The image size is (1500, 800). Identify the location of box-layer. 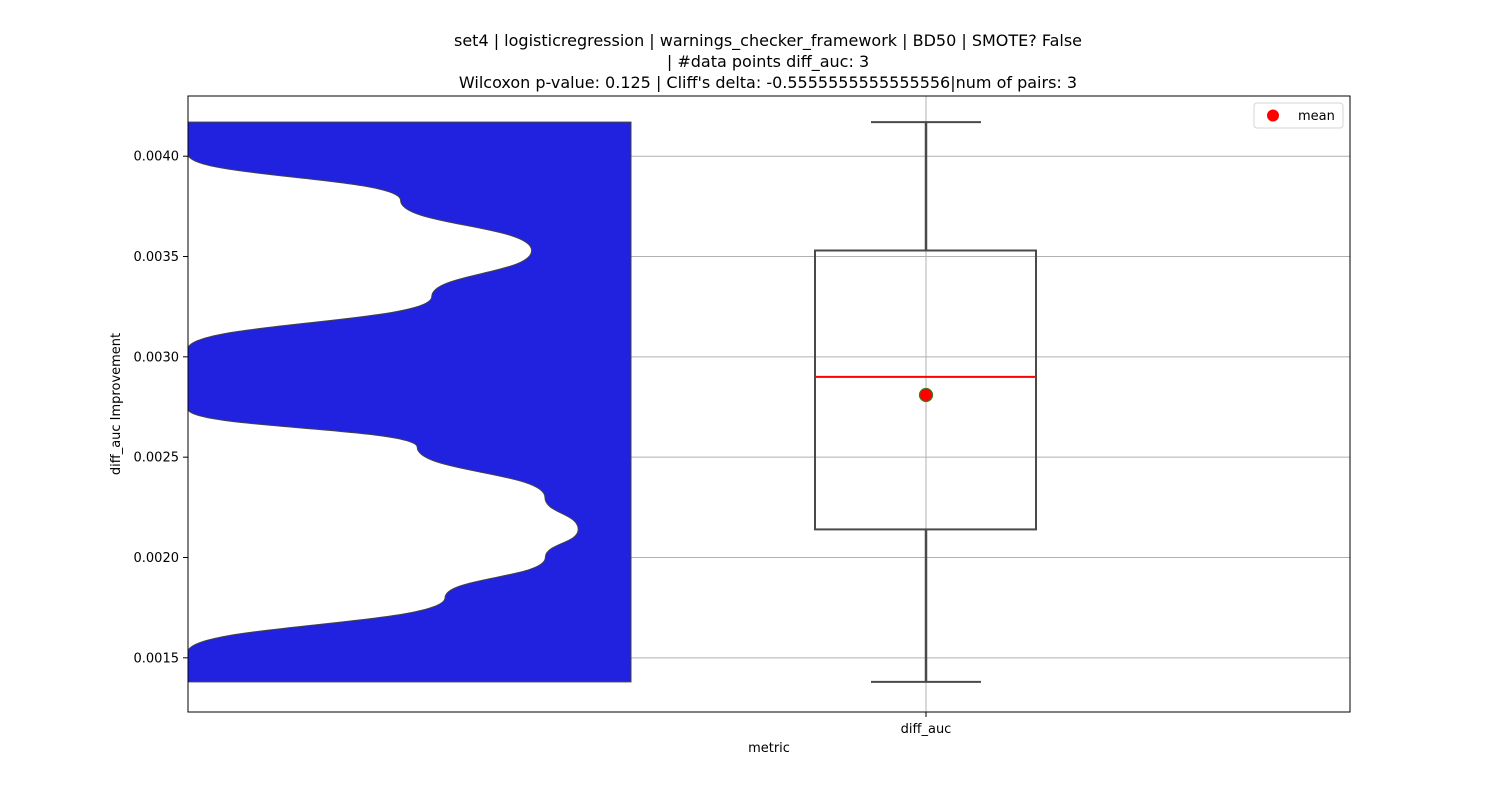
(925, 402).